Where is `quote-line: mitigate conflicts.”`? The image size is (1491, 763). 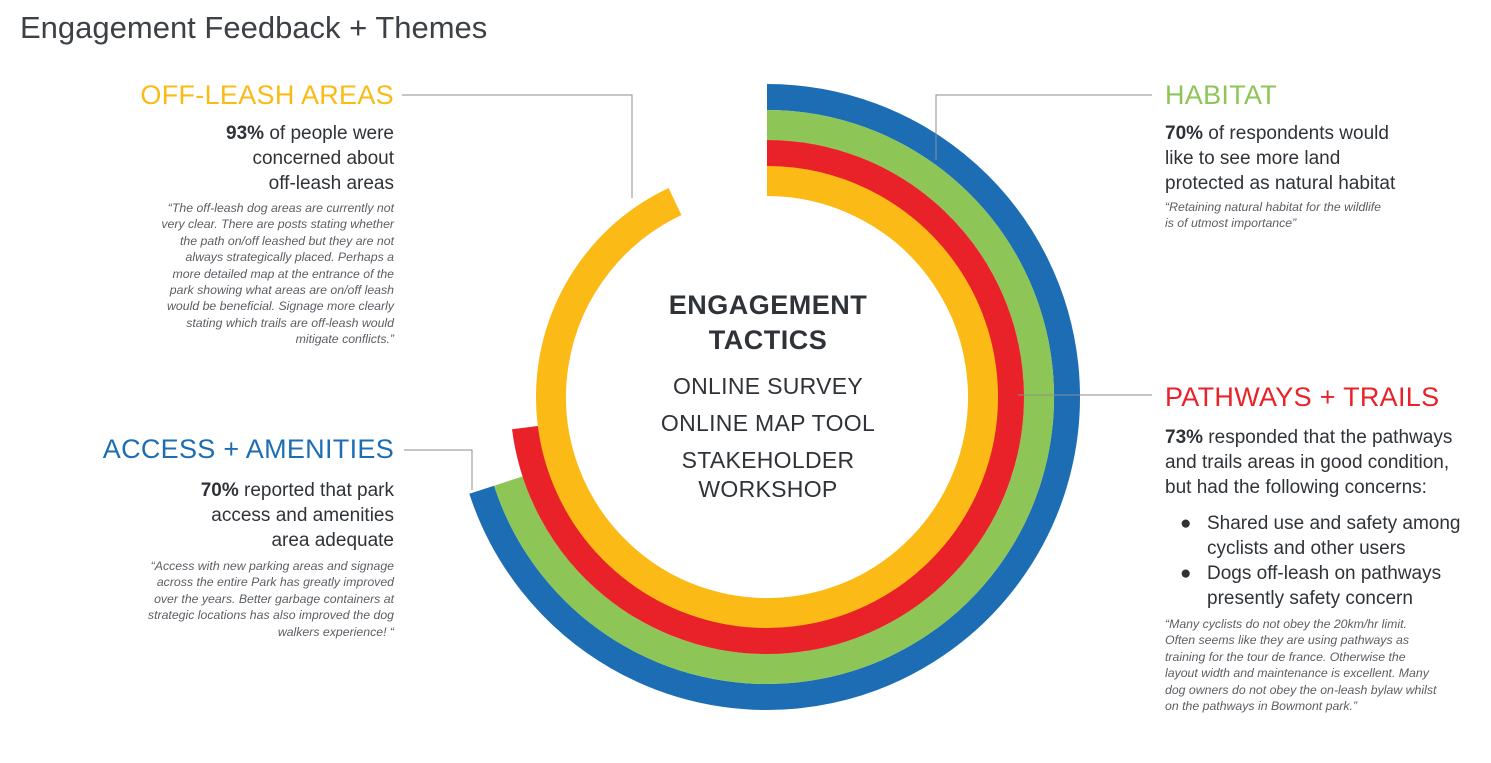
quote-line: mitigate conflicts.” is located at coordinates (344, 339).